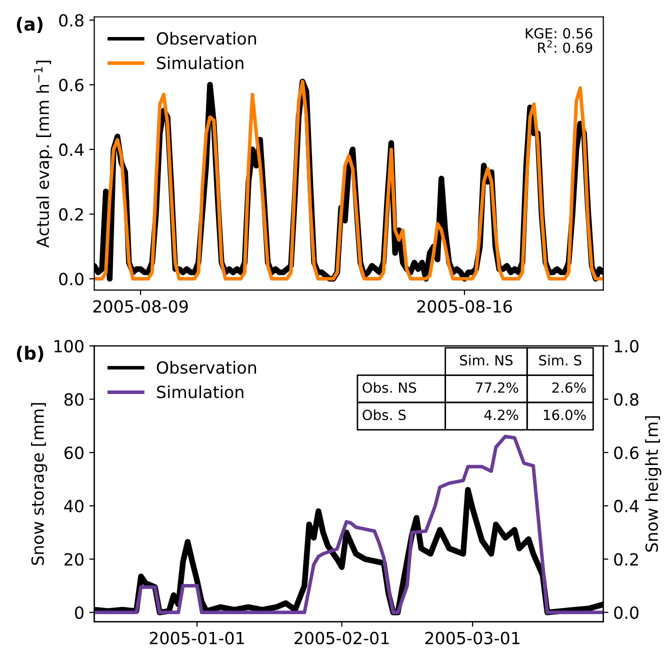  I want to click on y-axis-title: Actual evap. [mm h$^{−1}$], so click(43, 154).